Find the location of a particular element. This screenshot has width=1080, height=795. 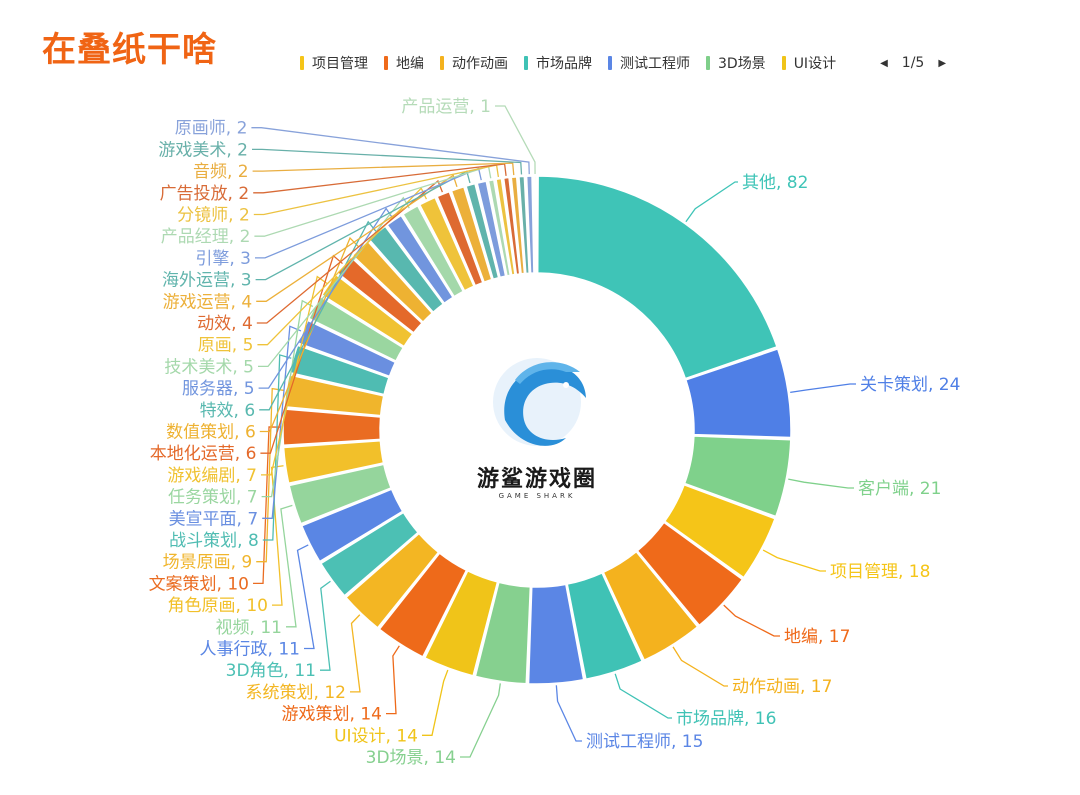

triangle-right-icon: ▶ is located at coordinates (942, 63).